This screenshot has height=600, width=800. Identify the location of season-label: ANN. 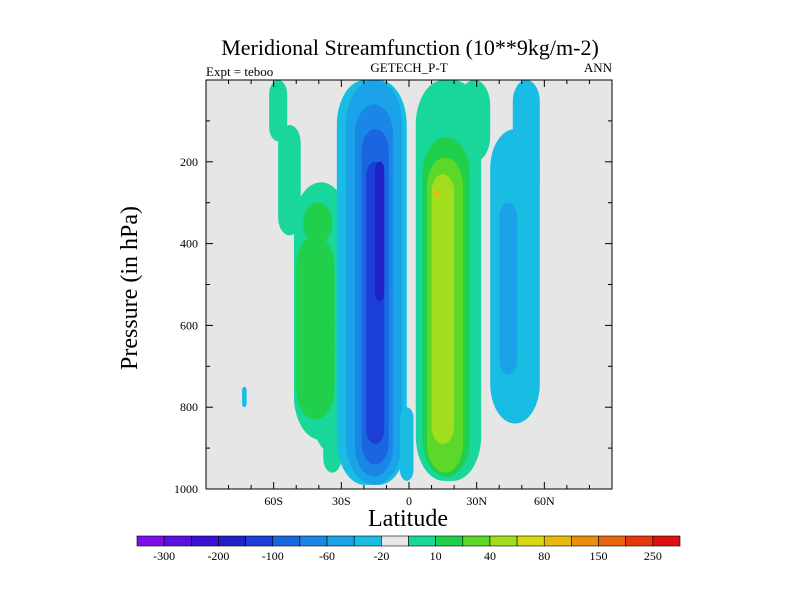
(598, 67).